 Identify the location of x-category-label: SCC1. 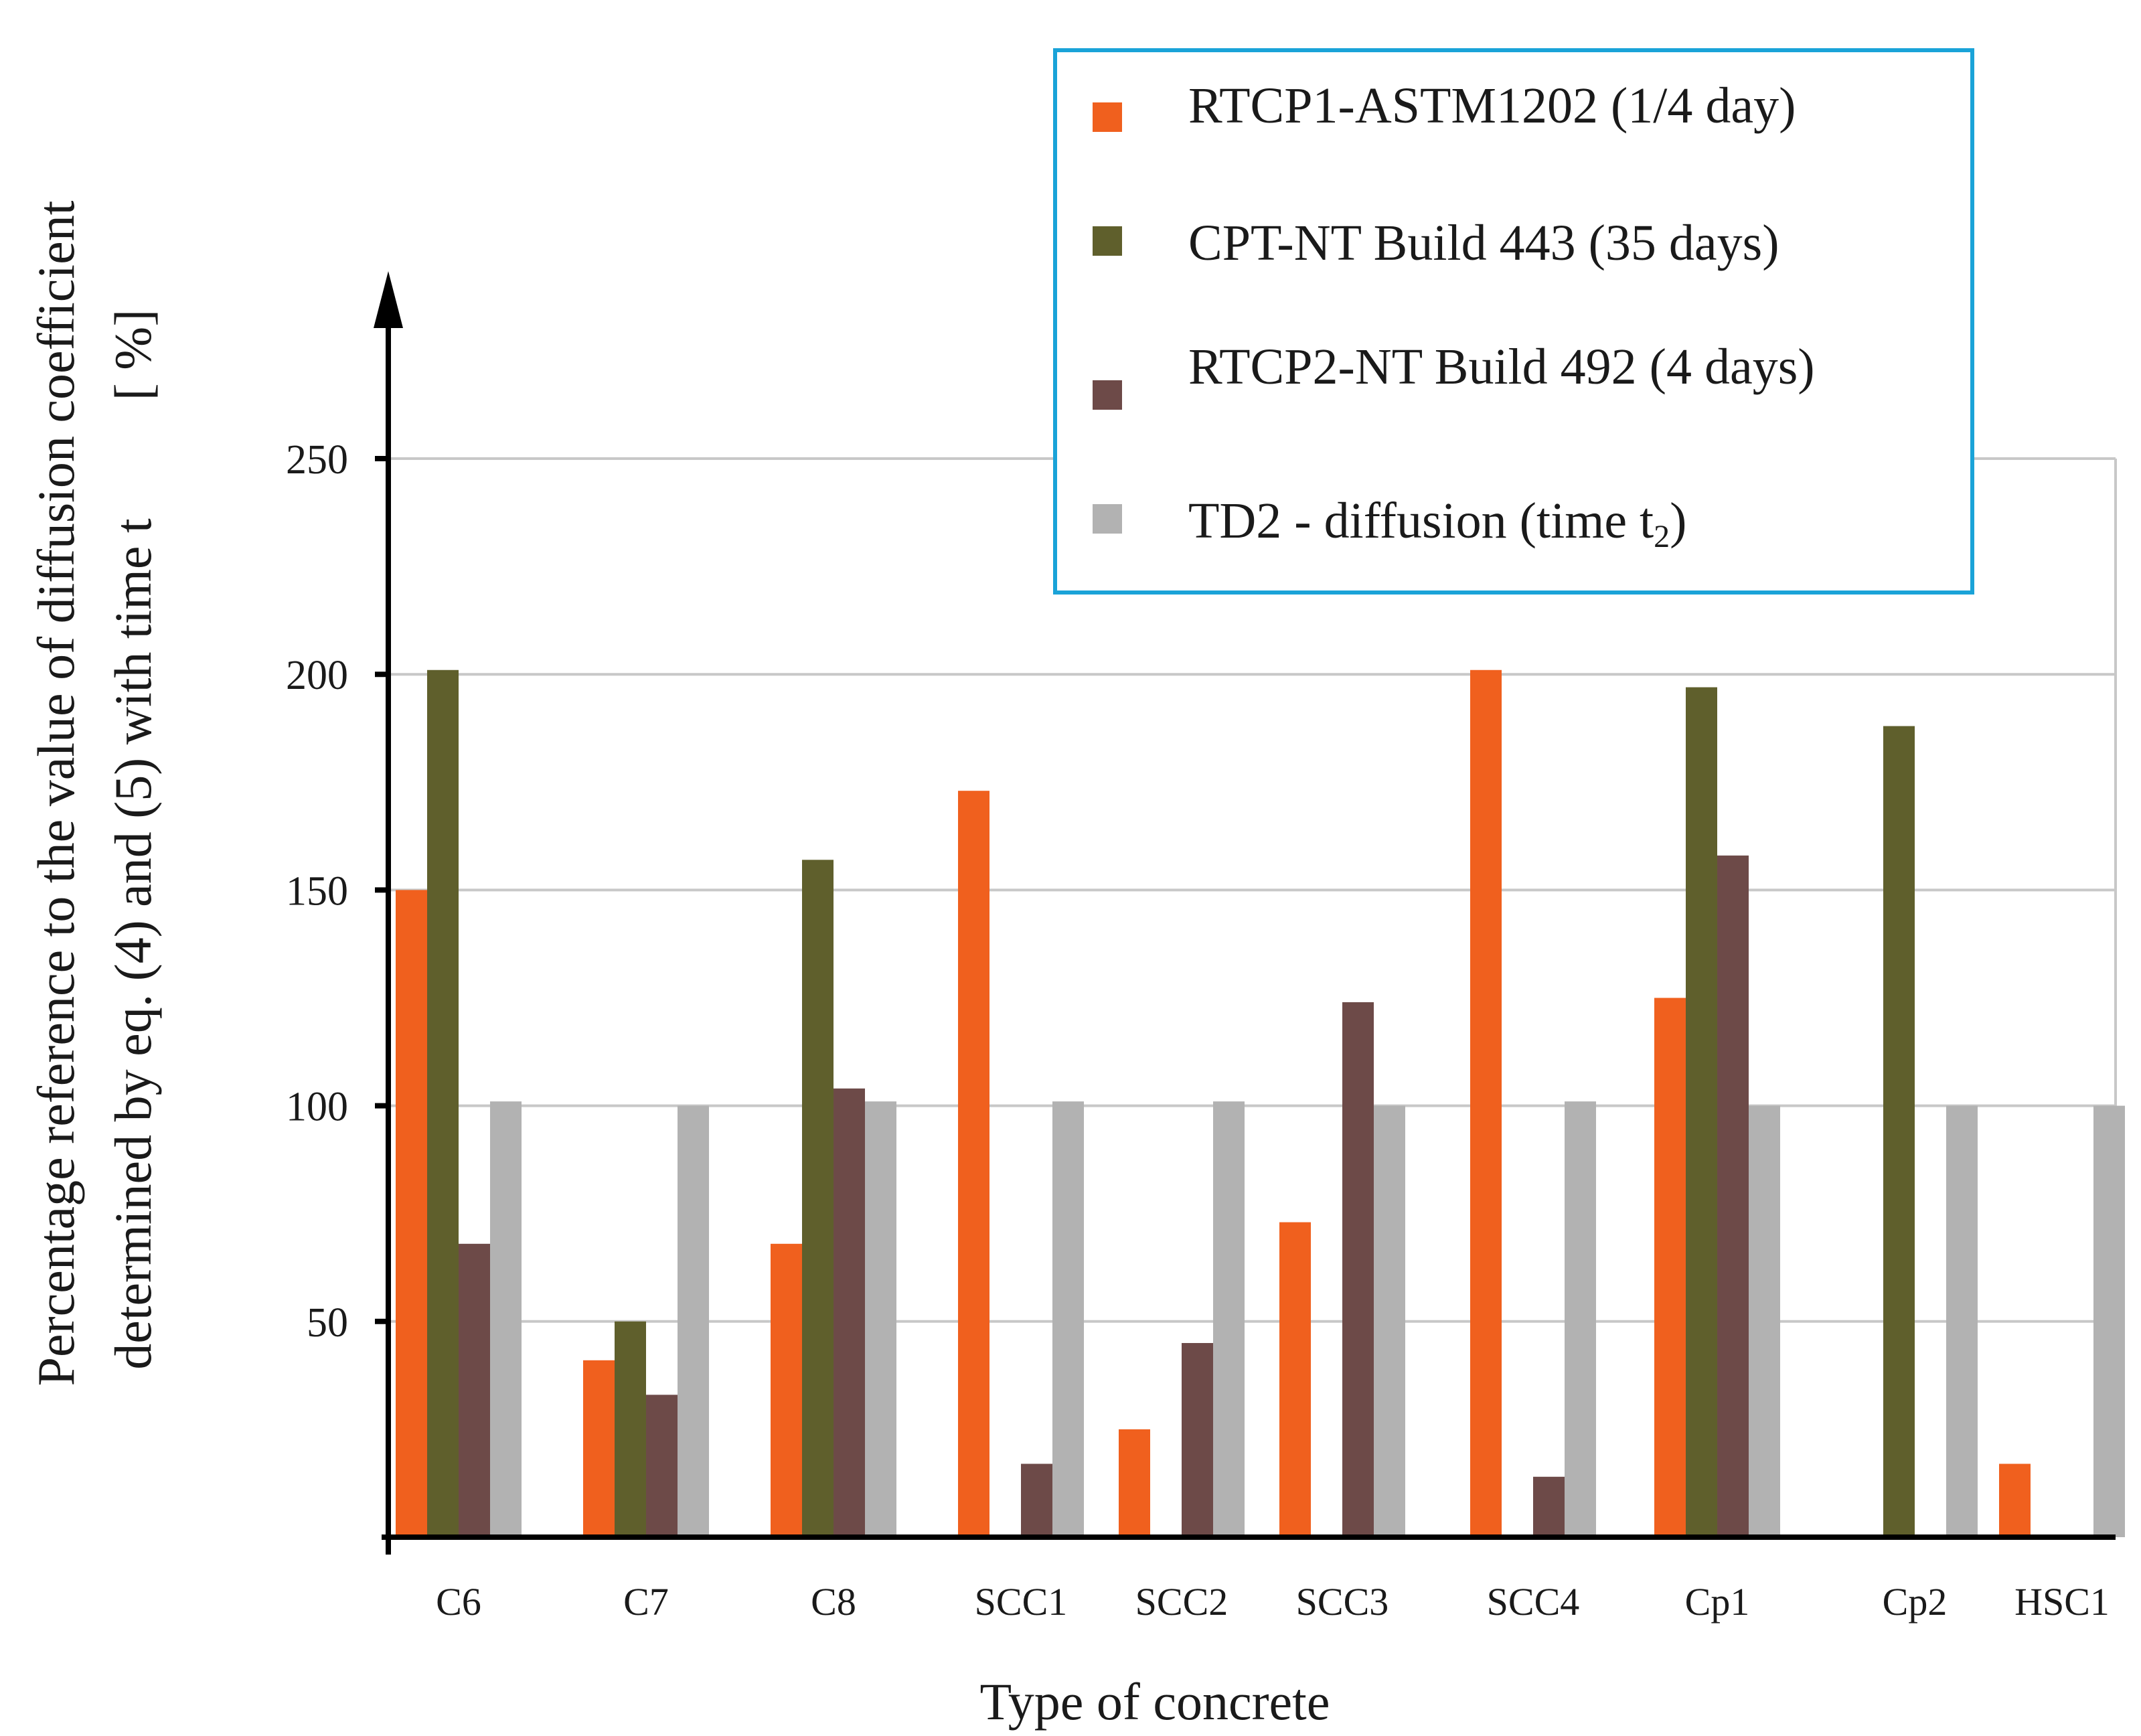
(1021, 1602).